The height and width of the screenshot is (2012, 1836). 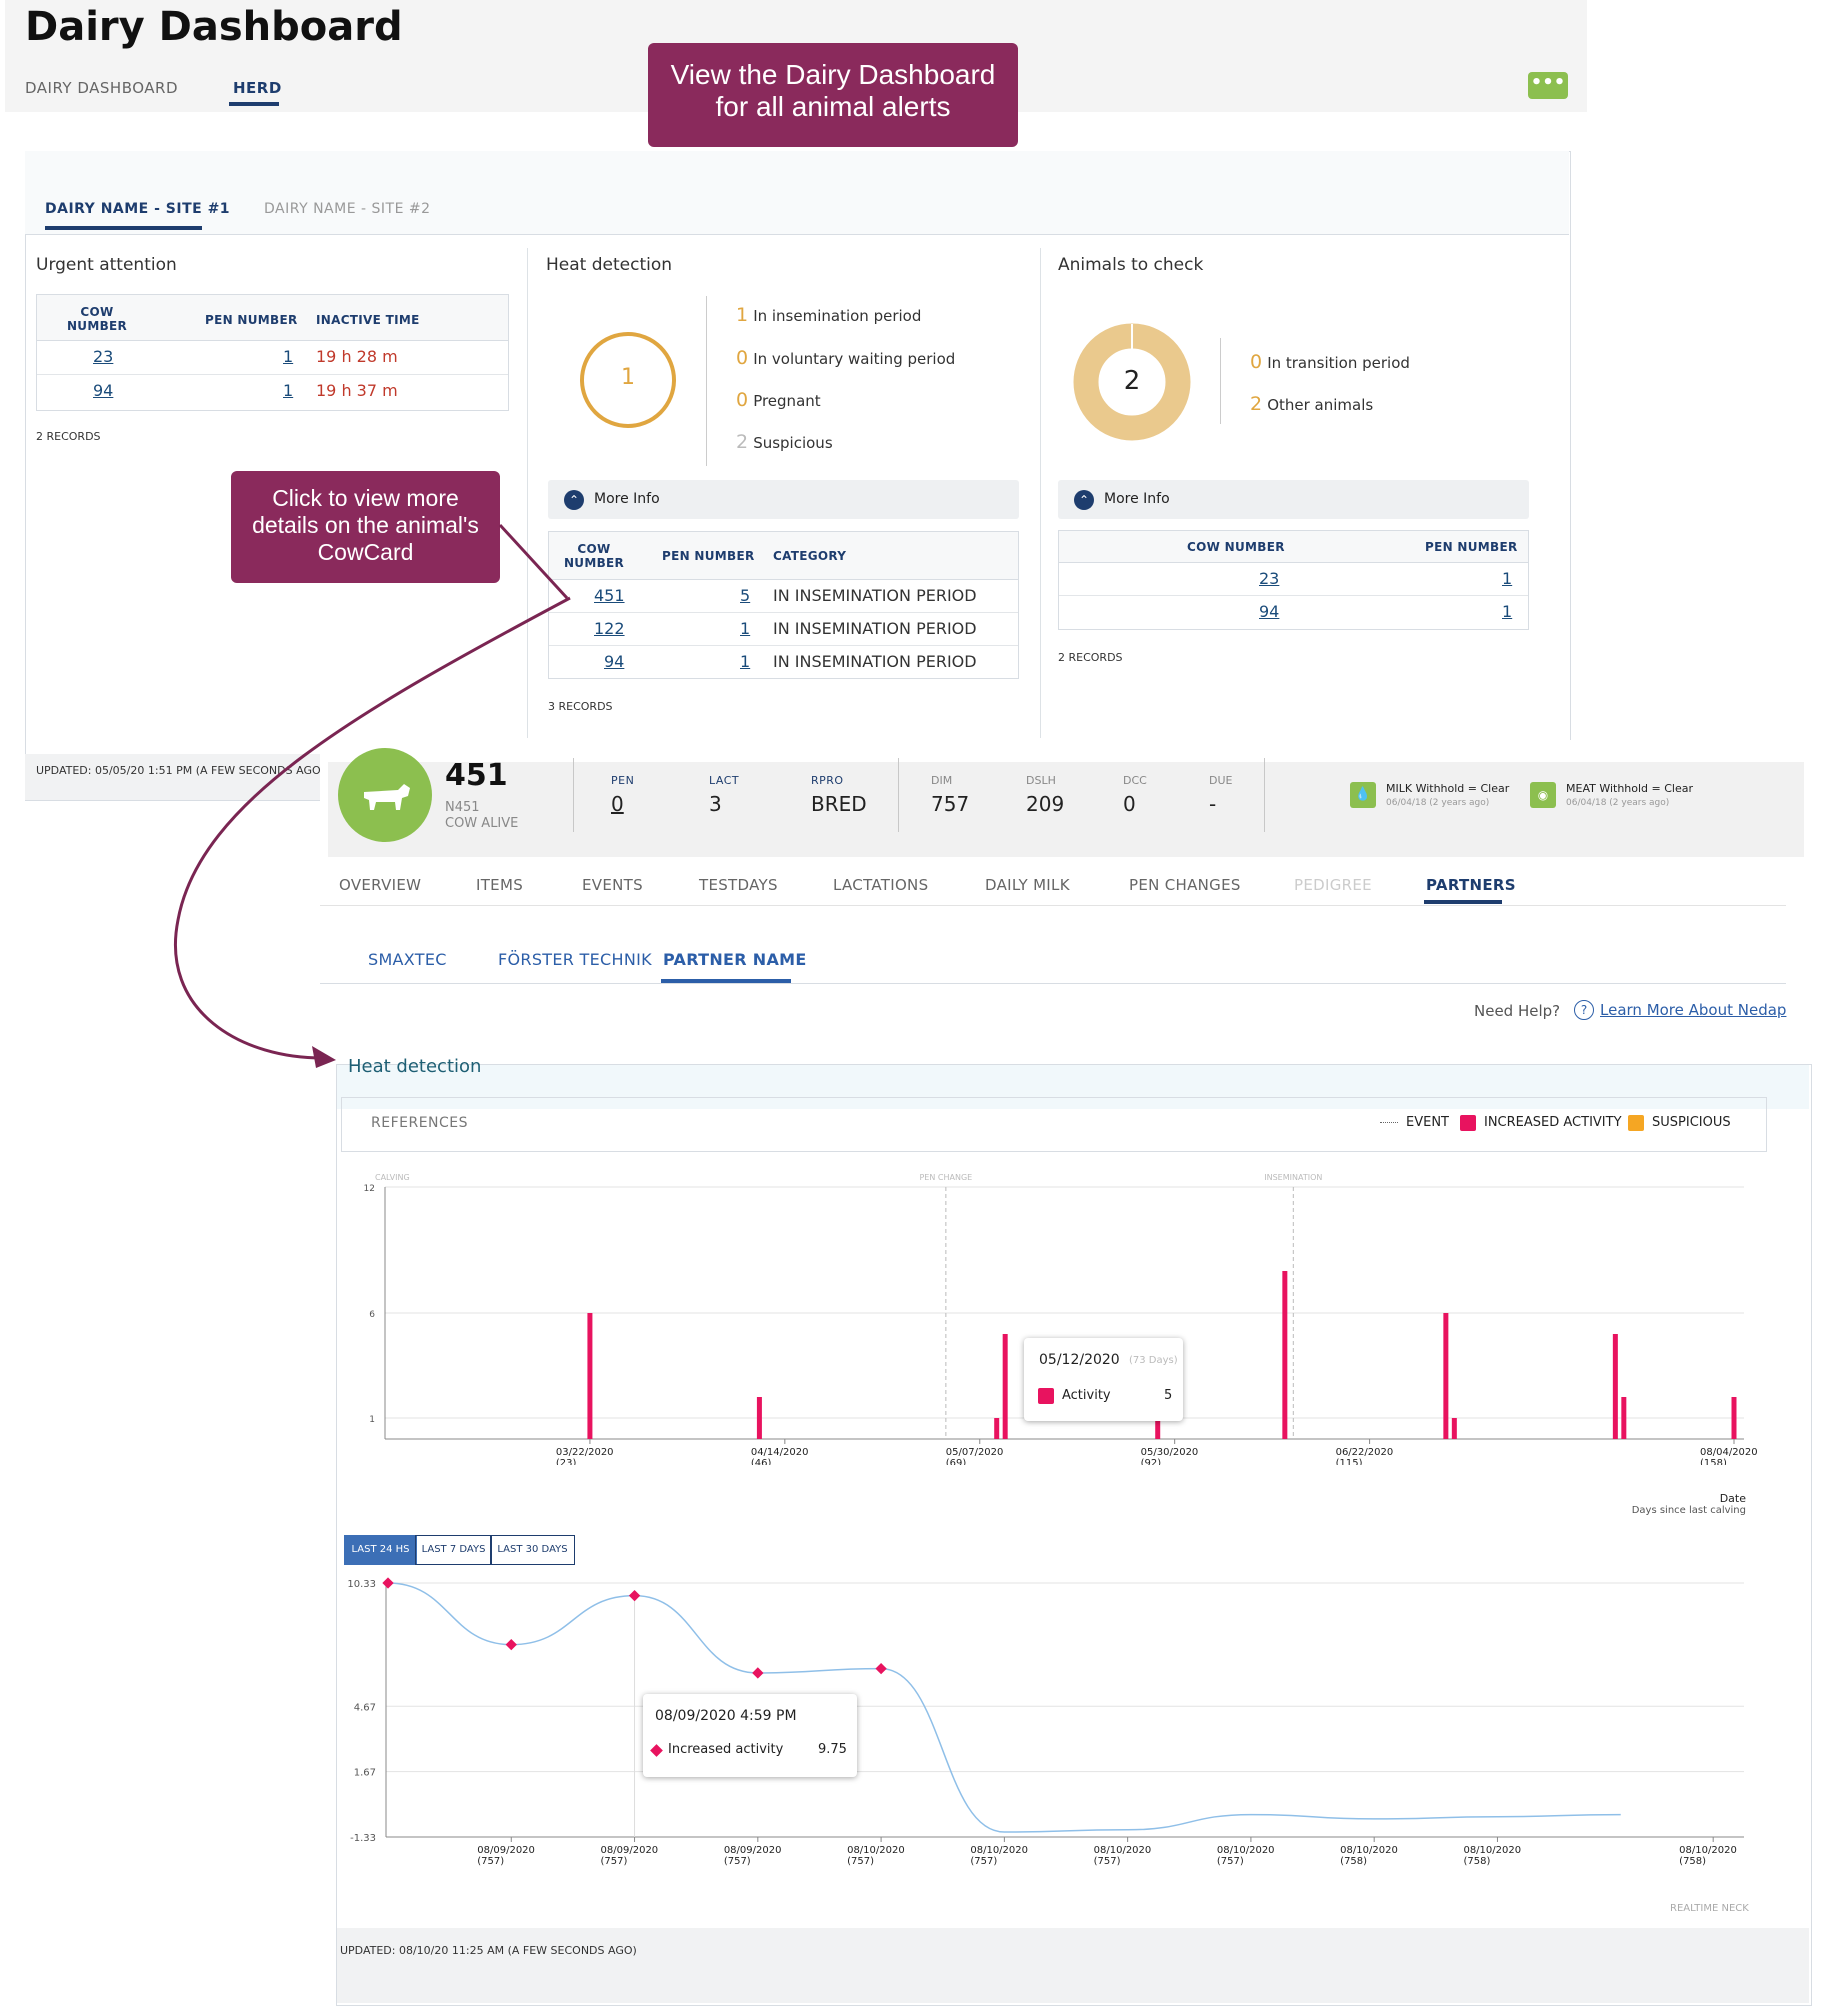 What do you see at coordinates (735, 959) in the screenshot?
I see `tab-partner-name: PARTNER NAME` at bounding box center [735, 959].